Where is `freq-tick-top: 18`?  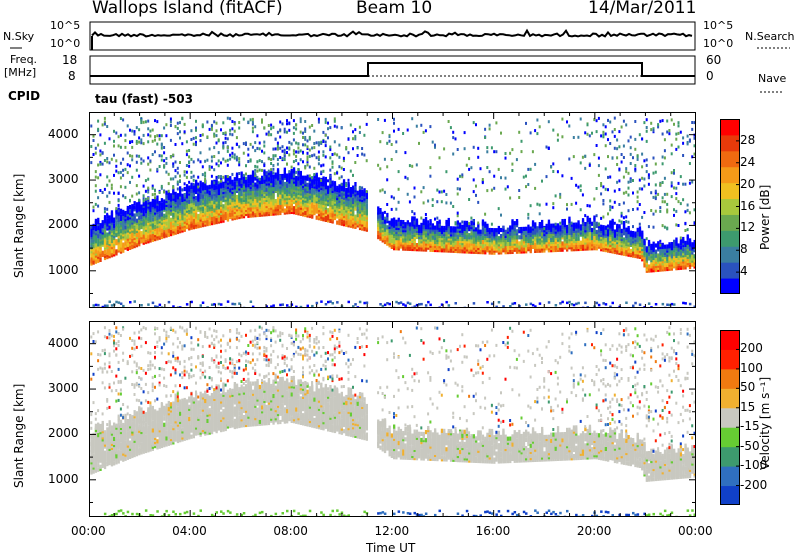
freq-tick-top: 18 is located at coordinates (69, 60).